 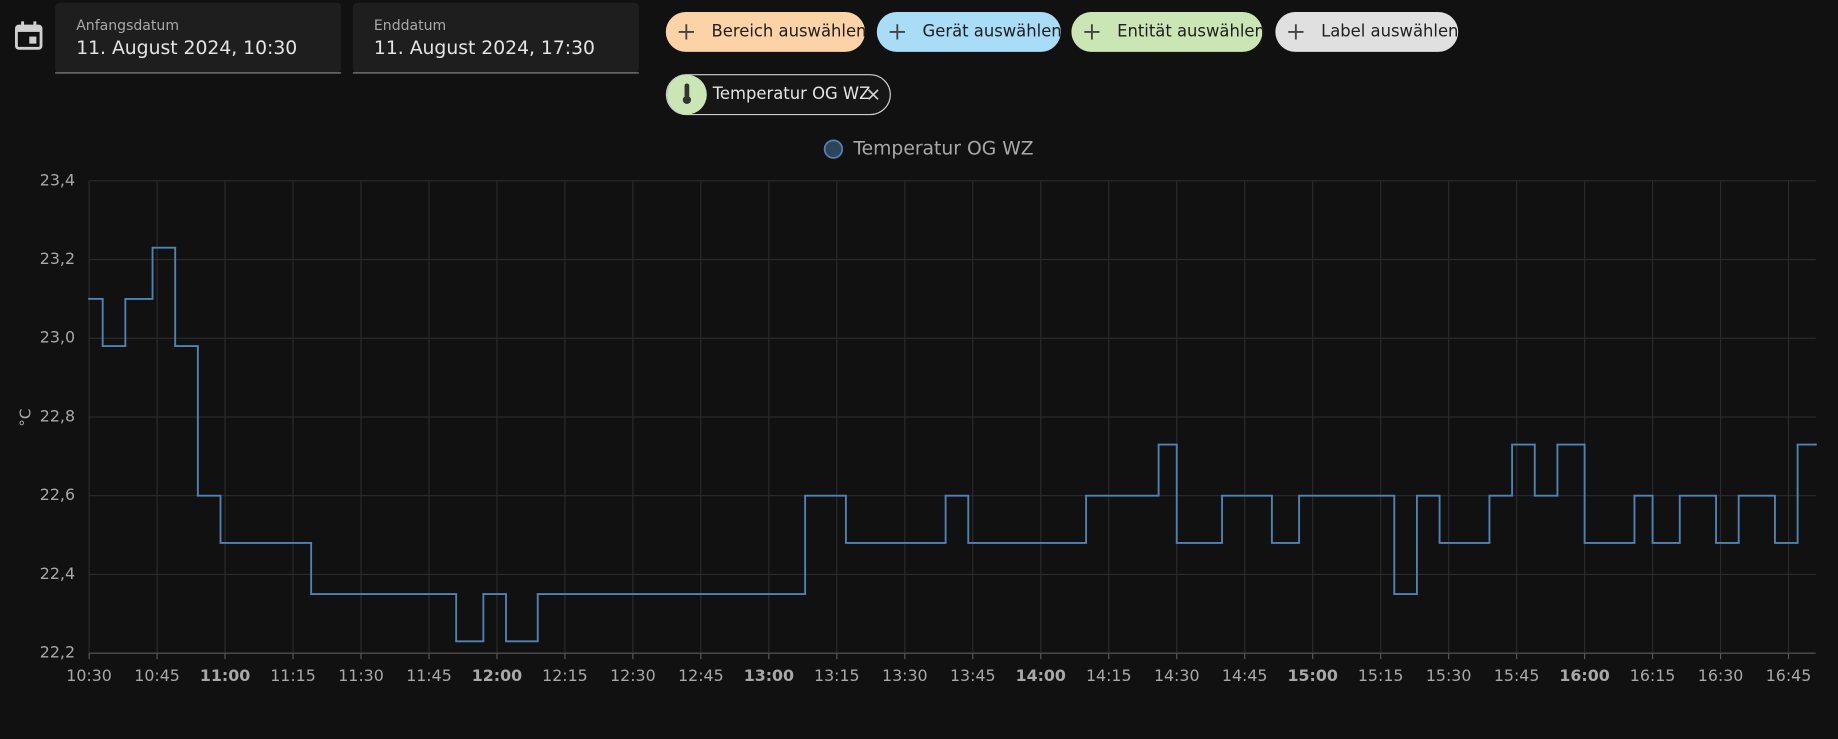 What do you see at coordinates (1584, 675) in the screenshot?
I see `x-tick-label: 16:00` at bounding box center [1584, 675].